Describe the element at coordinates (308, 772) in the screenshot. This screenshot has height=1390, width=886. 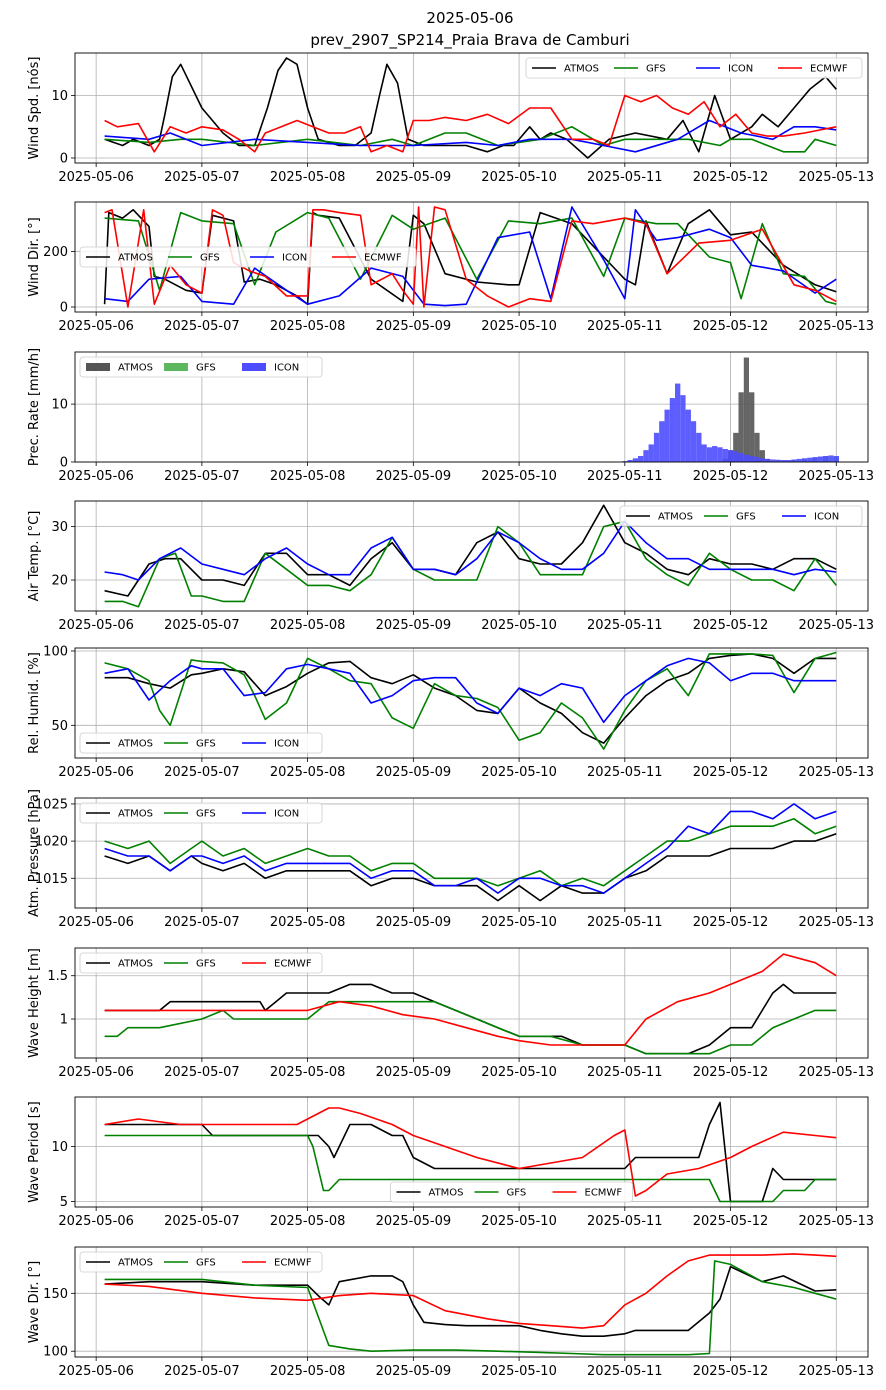
I see `x-tick-label: 2025-05-08` at that location.